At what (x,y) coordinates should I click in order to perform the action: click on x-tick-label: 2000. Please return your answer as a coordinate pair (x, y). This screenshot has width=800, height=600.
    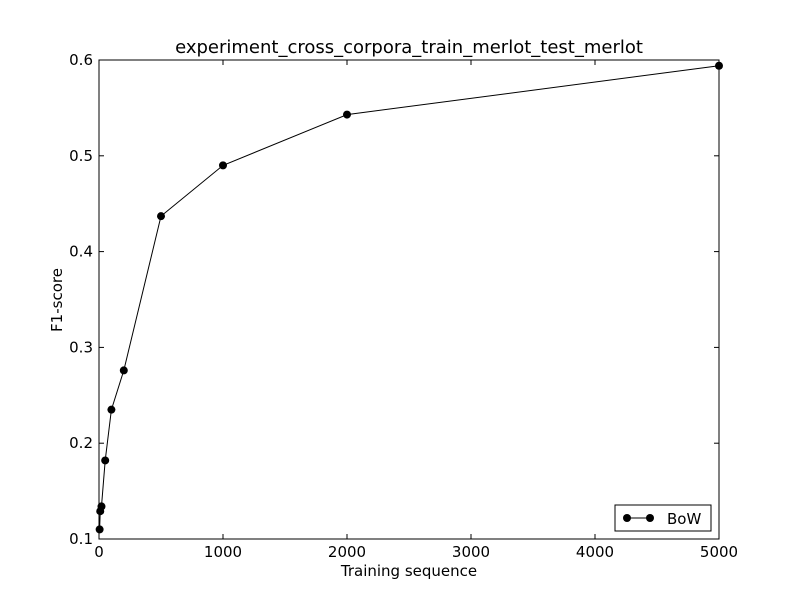
    Looking at the image, I should click on (347, 552).